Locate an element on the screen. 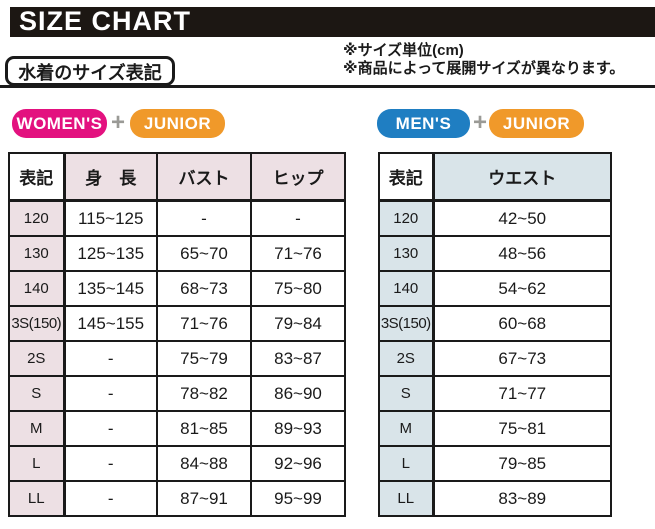 This screenshot has height=529, width=655. table-row: L - 84~88 92~96 is located at coordinates (177, 463).